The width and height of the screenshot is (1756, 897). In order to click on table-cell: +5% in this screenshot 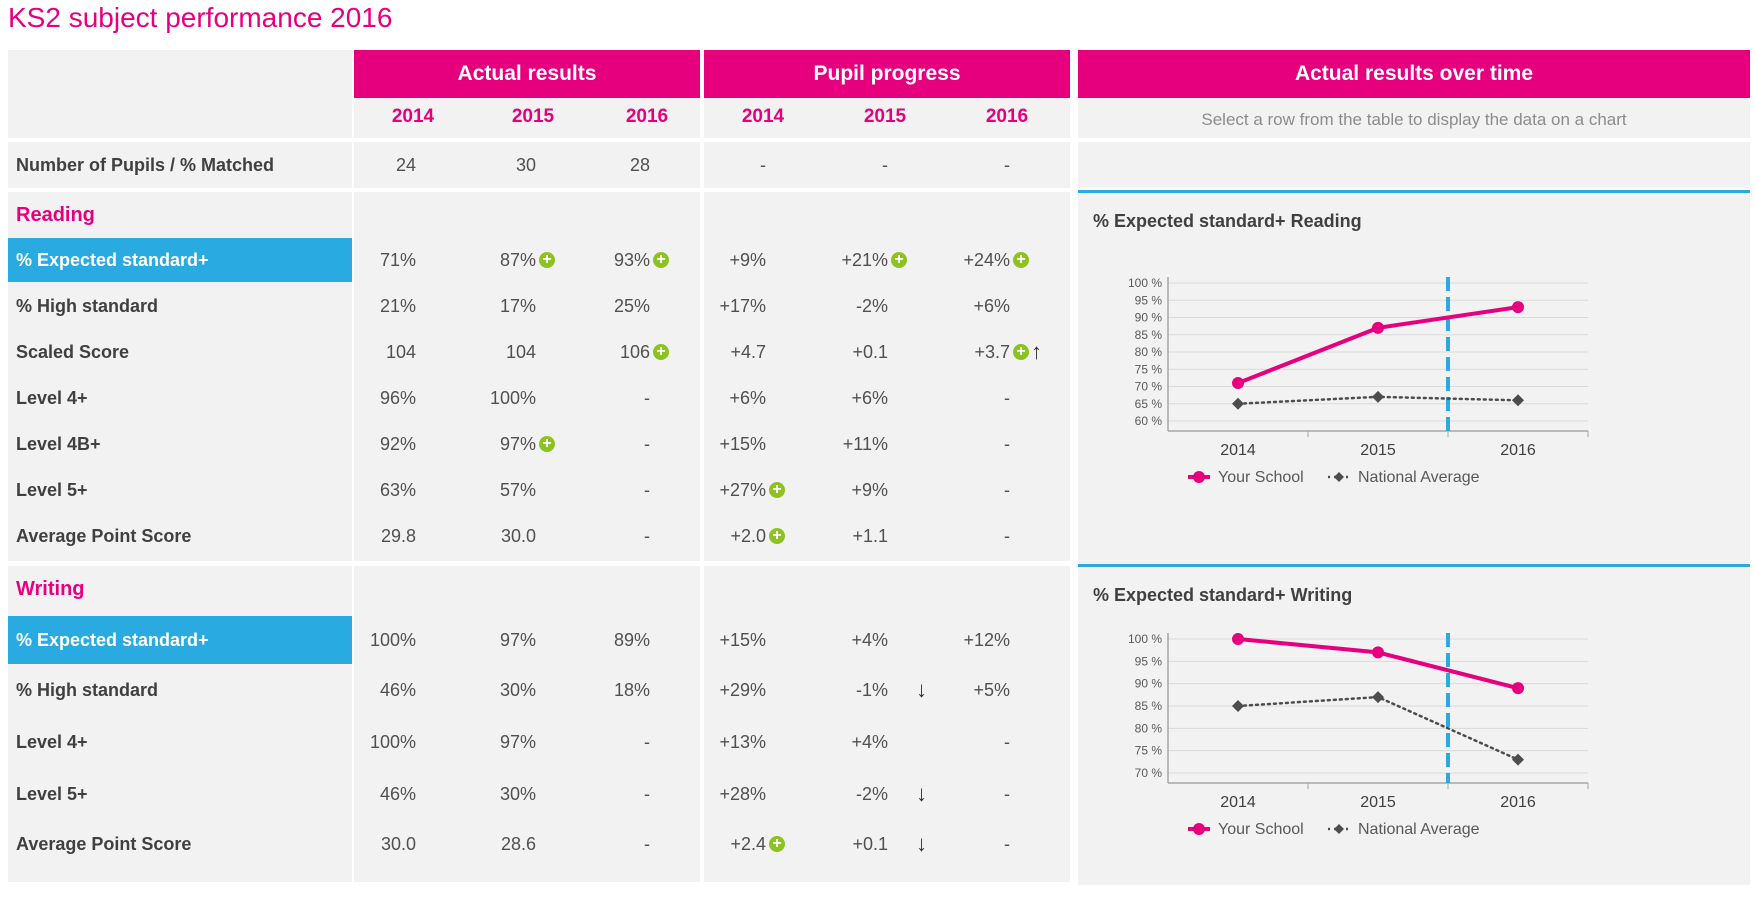, I will do `click(1003, 690)`.